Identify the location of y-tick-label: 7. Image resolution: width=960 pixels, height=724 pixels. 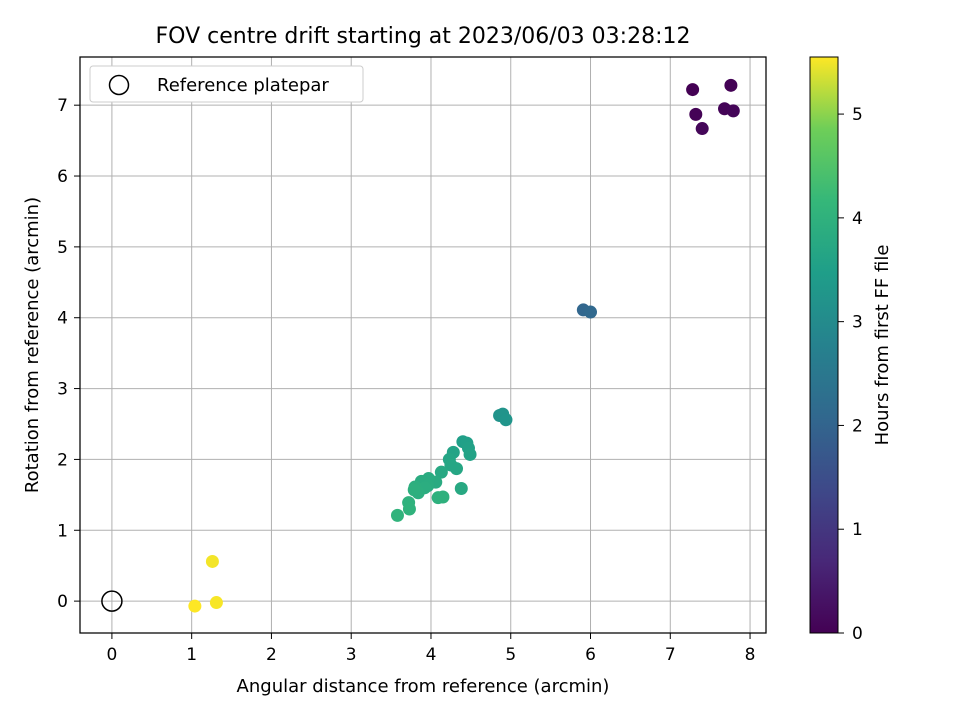
(62, 106).